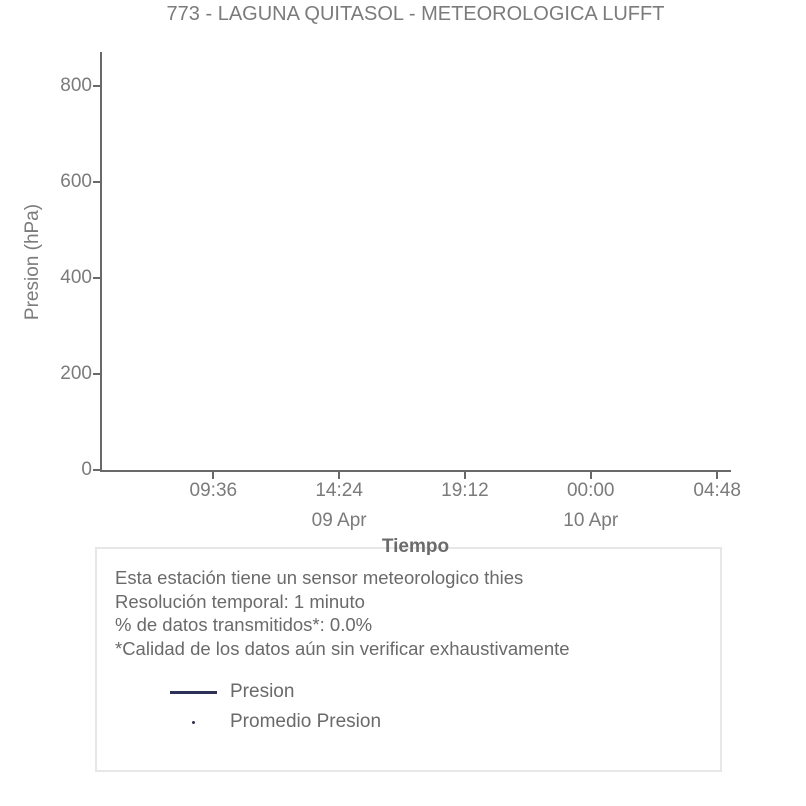 The height and width of the screenshot is (806, 806). What do you see at coordinates (76, 181) in the screenshot?
I see `y-tick-label: 600` at bounding box center [76, 181].